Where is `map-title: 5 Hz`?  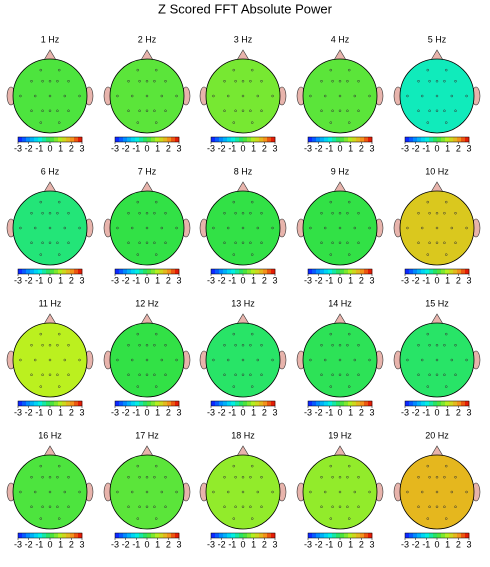 map-title: 5 Hz is located at coordinates (437, 39).